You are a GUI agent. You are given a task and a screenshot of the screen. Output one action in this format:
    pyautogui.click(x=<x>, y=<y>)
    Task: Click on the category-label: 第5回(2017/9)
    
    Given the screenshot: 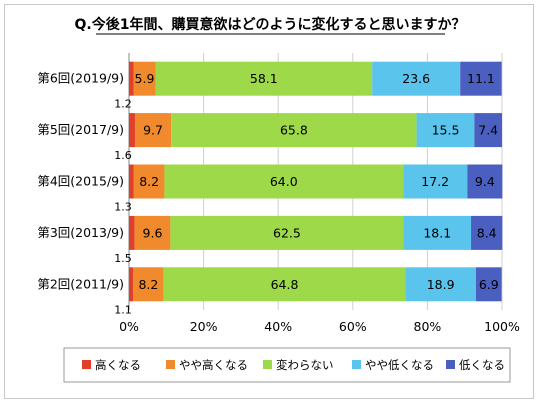 What is the action you would take?
    pyautogui.click(x=80, y=129)
    